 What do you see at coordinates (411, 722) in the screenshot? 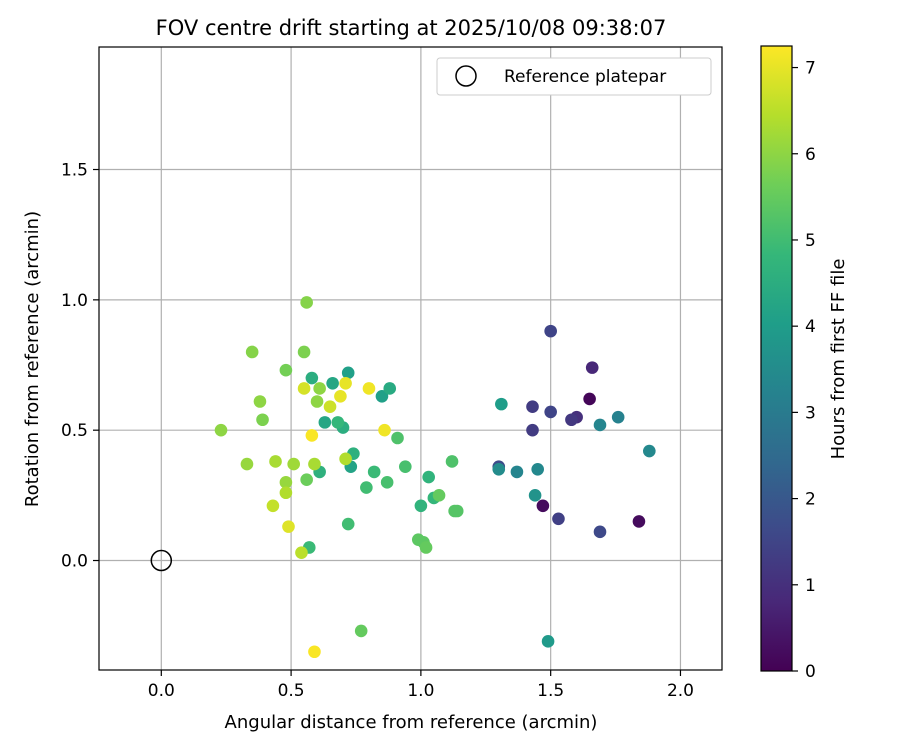
I see `x-axis-label: Angular distance from reference (arcmin)` at bounding box center [411, 722].